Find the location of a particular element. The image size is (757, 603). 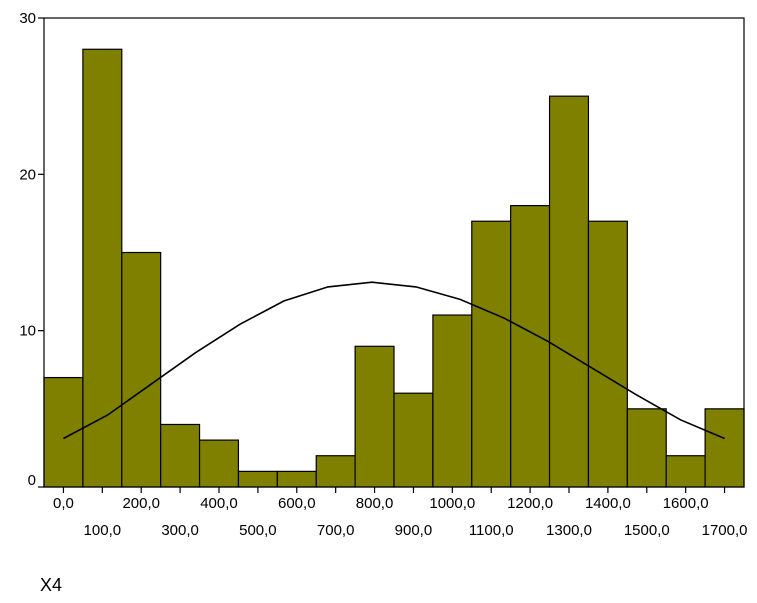

x-tick-label: 1500,0 is located at coordinates (647, 530).